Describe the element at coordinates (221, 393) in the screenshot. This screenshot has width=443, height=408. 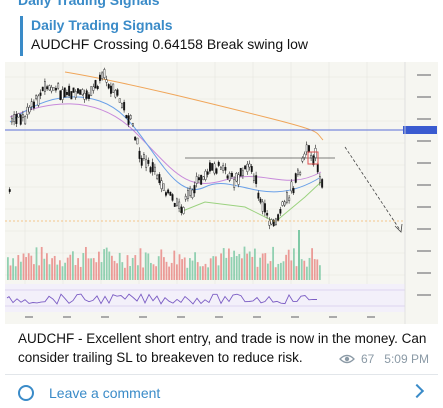
I see `leave-comment-button: Leave a comment` at that location.